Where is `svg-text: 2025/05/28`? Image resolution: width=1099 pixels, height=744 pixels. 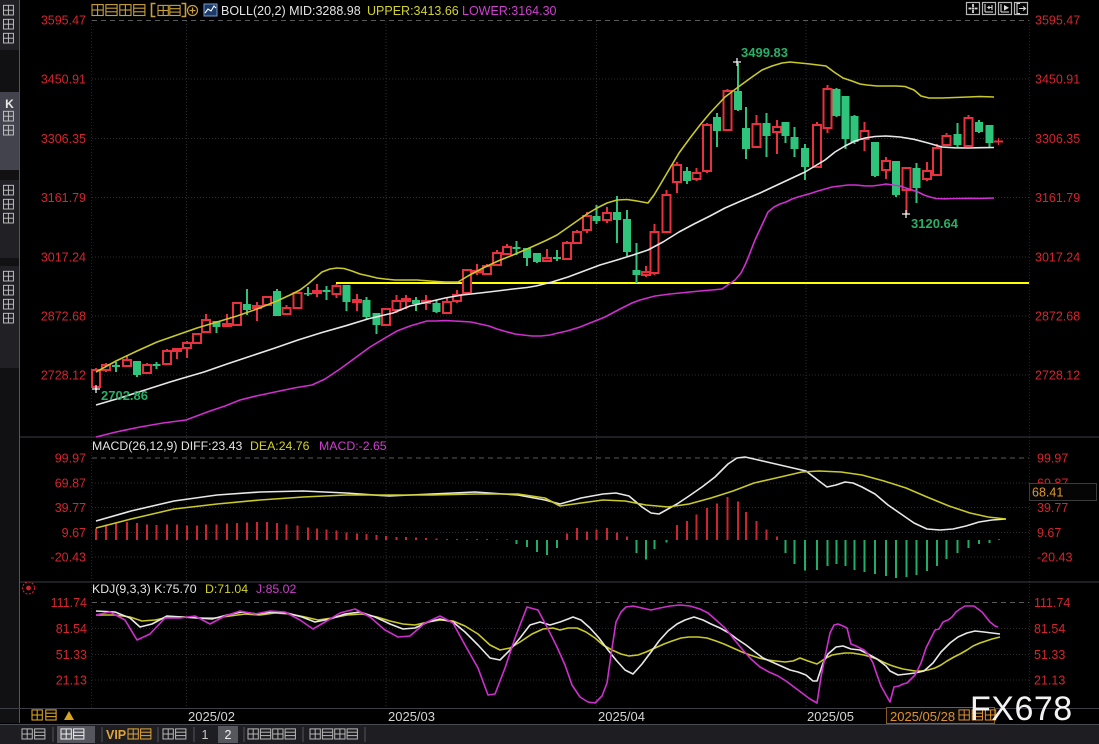 svg-text: 2025/05/28 is located at coordinates (922, 716).